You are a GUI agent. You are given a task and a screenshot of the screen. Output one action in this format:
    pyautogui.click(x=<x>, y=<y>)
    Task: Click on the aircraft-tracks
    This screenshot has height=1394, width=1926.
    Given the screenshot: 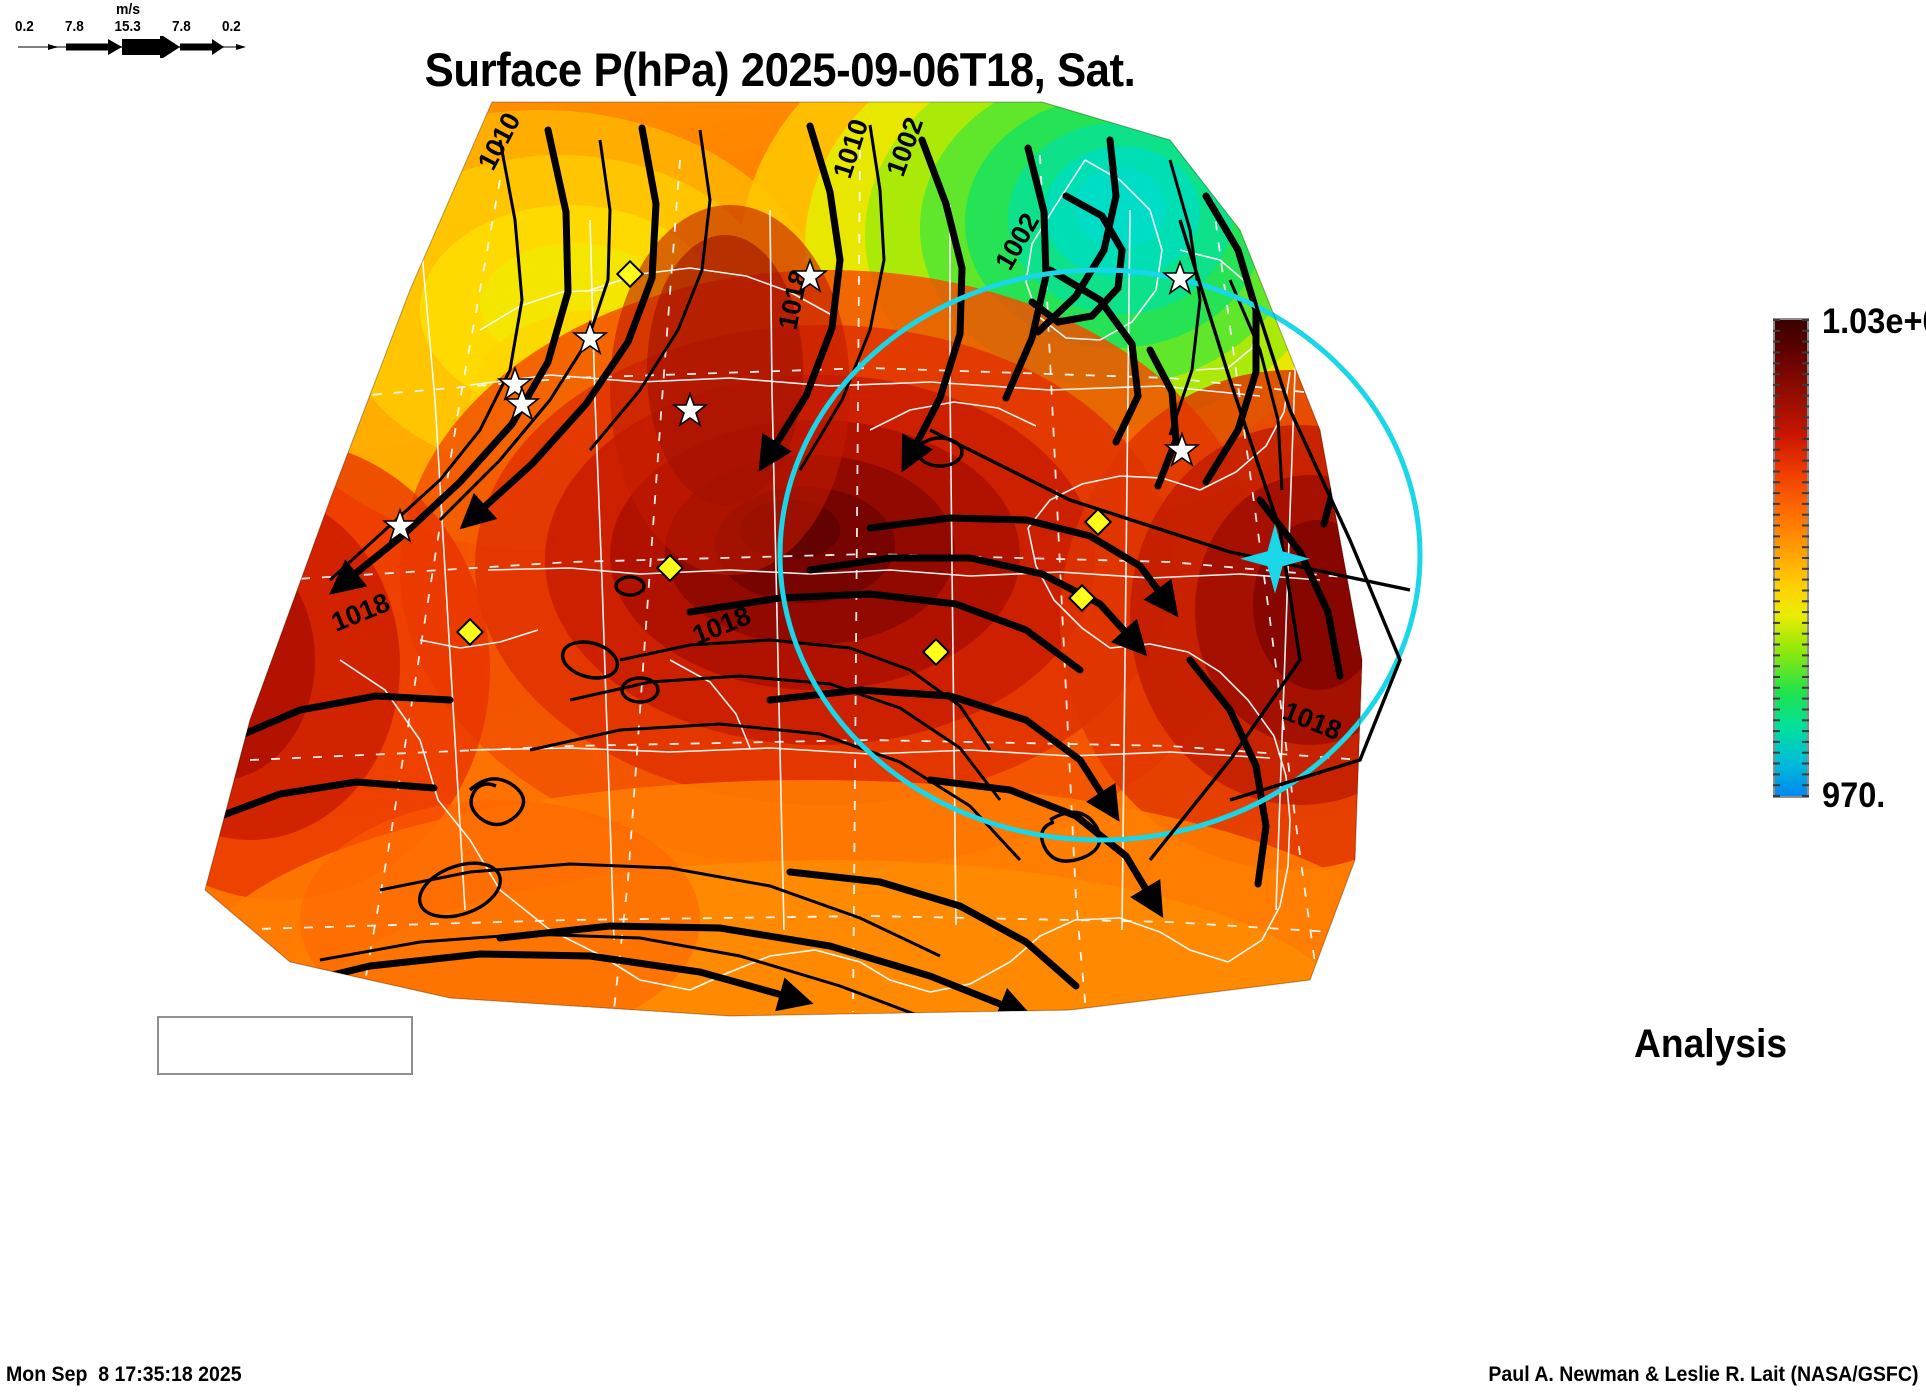 What is the action you would take?
    pyautogui.click(x=1170, y=540)
    